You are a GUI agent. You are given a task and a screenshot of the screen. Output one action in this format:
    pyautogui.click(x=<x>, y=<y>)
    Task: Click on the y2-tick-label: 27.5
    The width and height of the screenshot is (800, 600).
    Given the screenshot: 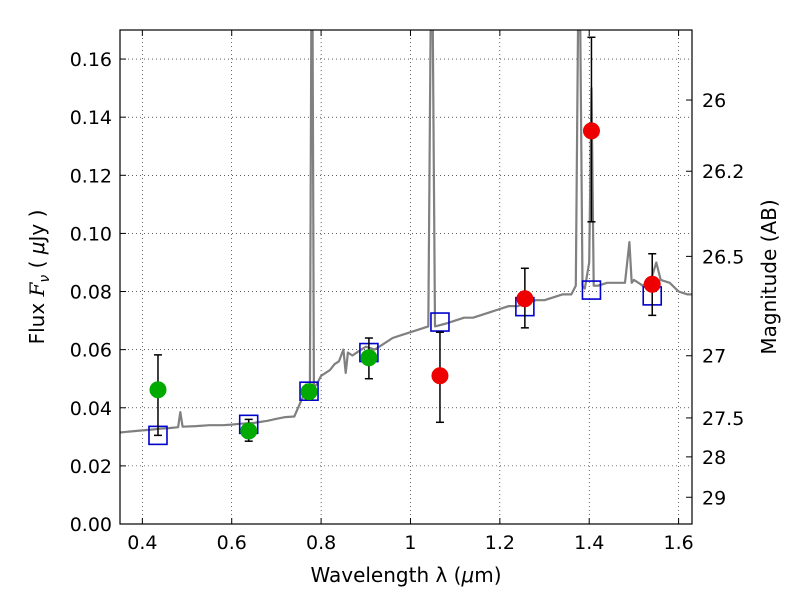 What is the action you would take?
    pyautogui.click(x=723, y=419)
    